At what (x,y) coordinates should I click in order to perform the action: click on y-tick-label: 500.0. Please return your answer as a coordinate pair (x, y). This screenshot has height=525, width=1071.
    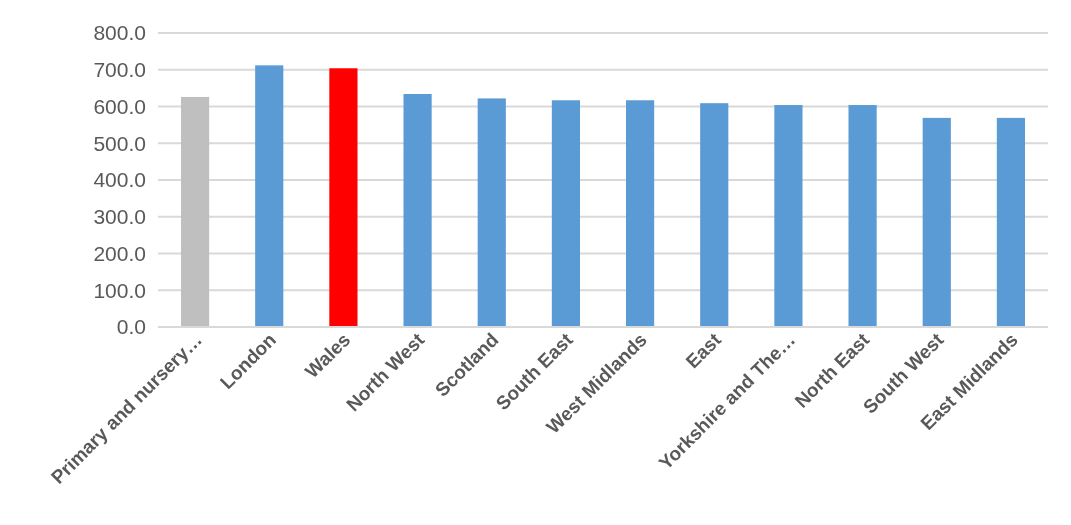
    Looking at the image, I should click on (119, 143).